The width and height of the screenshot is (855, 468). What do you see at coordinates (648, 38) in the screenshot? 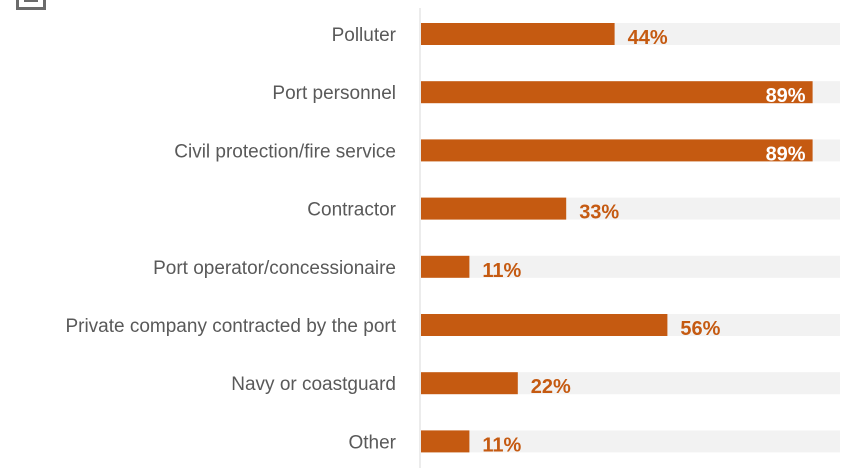
I see `data-label: 44%` at bounding box center [648, 38].